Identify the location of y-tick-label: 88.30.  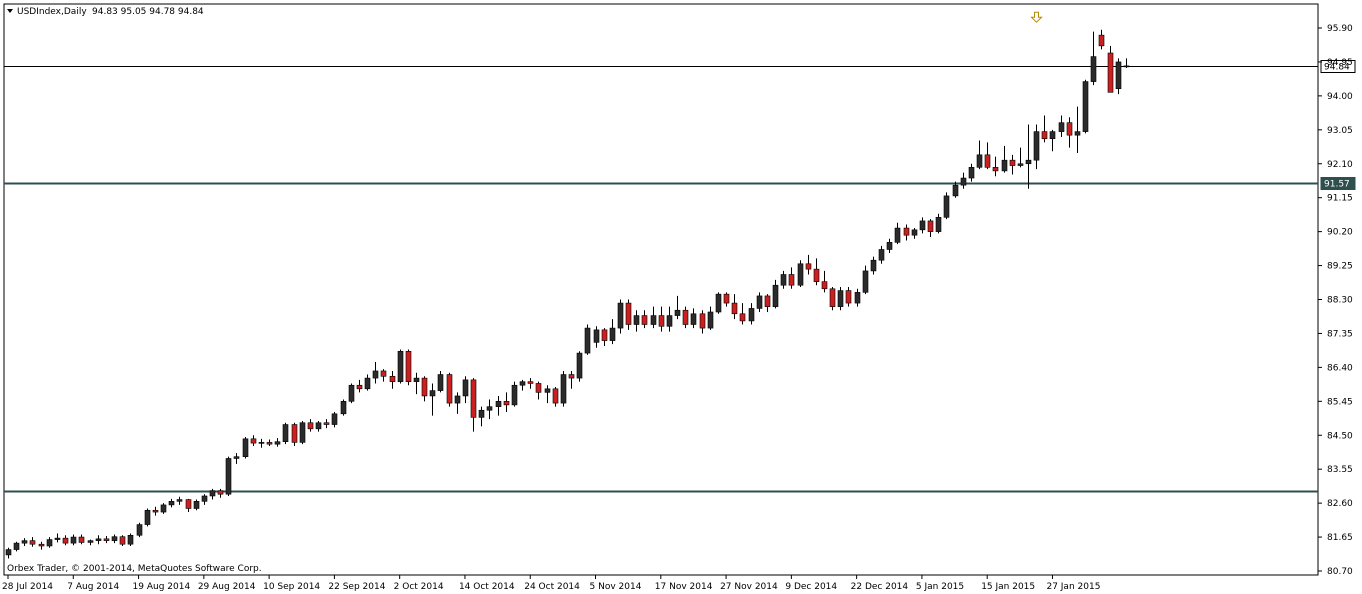
(1340, 301).